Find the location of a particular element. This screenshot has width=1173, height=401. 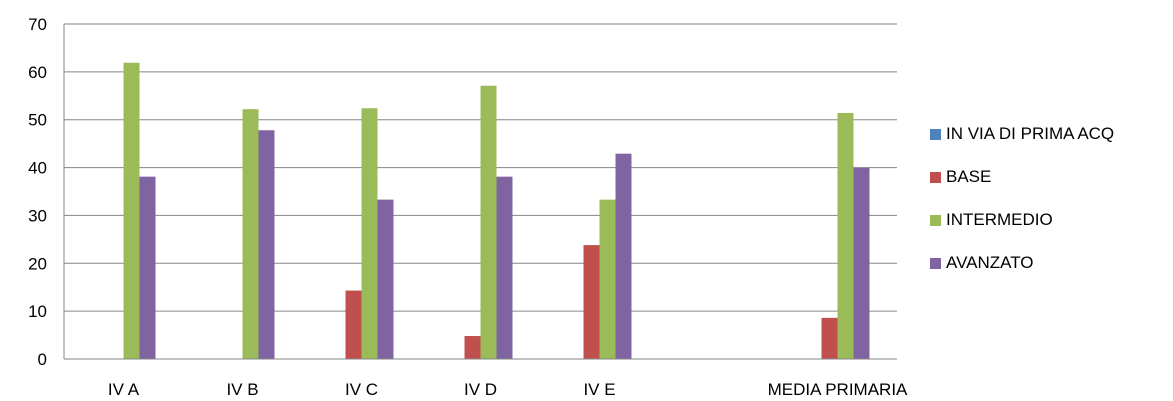

legend-item: IN VIA DI PRIMA ACQ is located at coordinates (1022, 134).